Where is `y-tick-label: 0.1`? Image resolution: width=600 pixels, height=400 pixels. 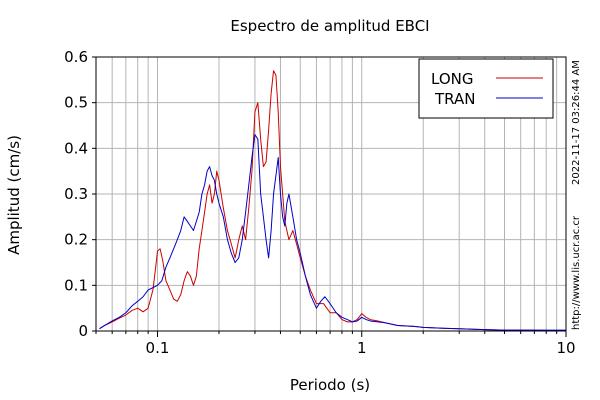
y-tick-label: 0.1 is located at coordinates (76, 285).